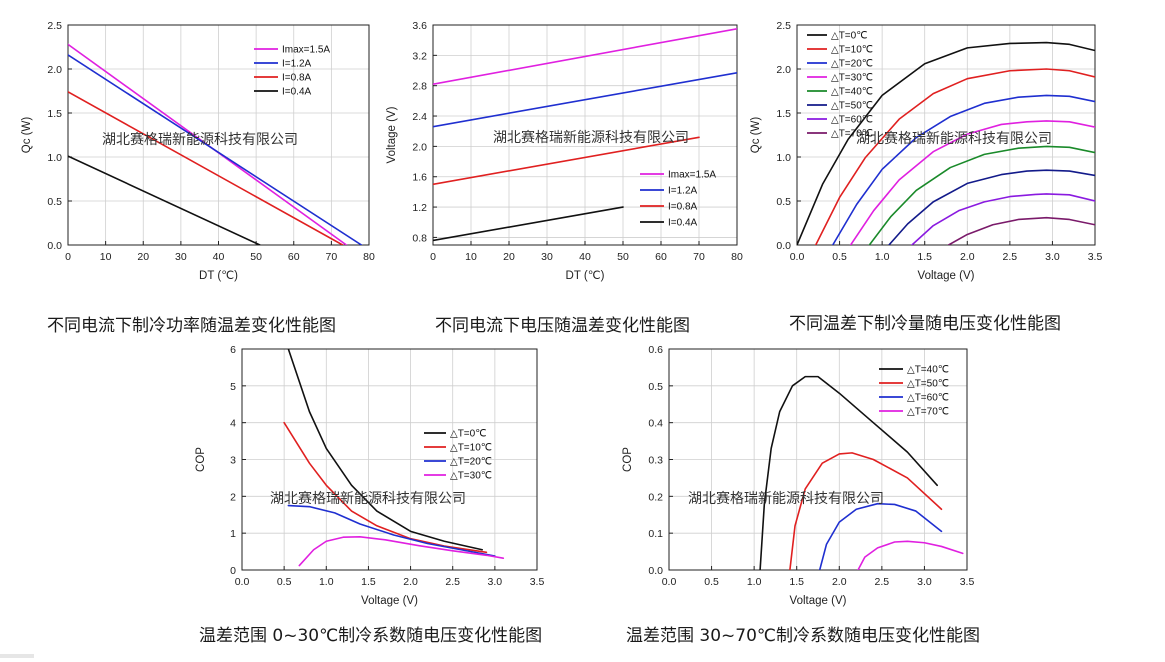 The width and height of the screenshot is (1165, 662). Describe the element at coordinates (233, 387) in the screenshot. I see `y-tick-label: 5` at that location.